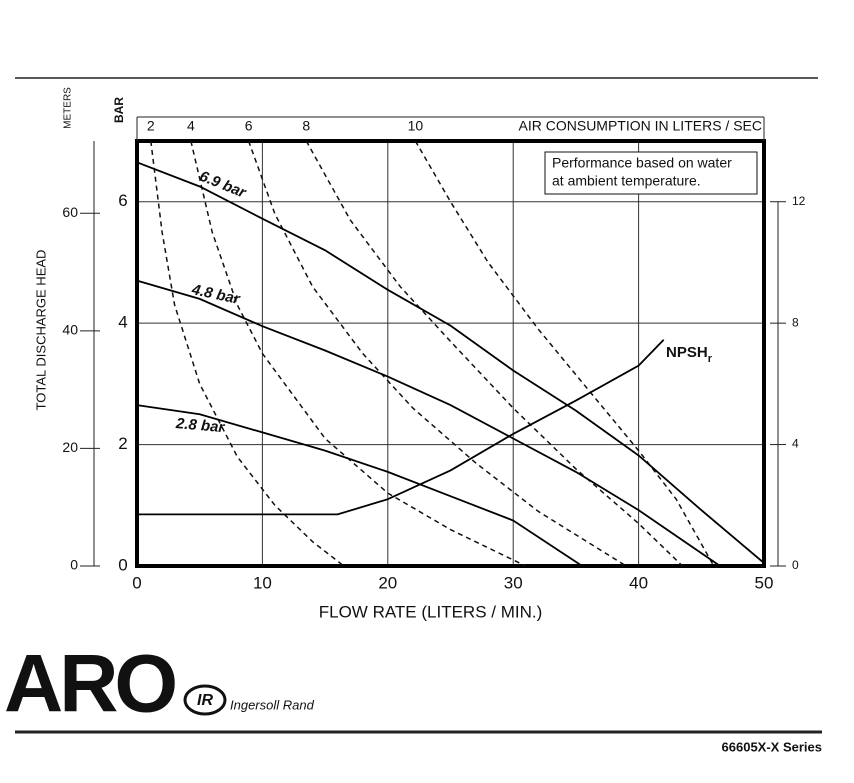 The width and height of the screenshot is (854, 783). Describe the element at coordinates (122, 443) in the screenshot. I see `y-tick-label: 2` at that location.